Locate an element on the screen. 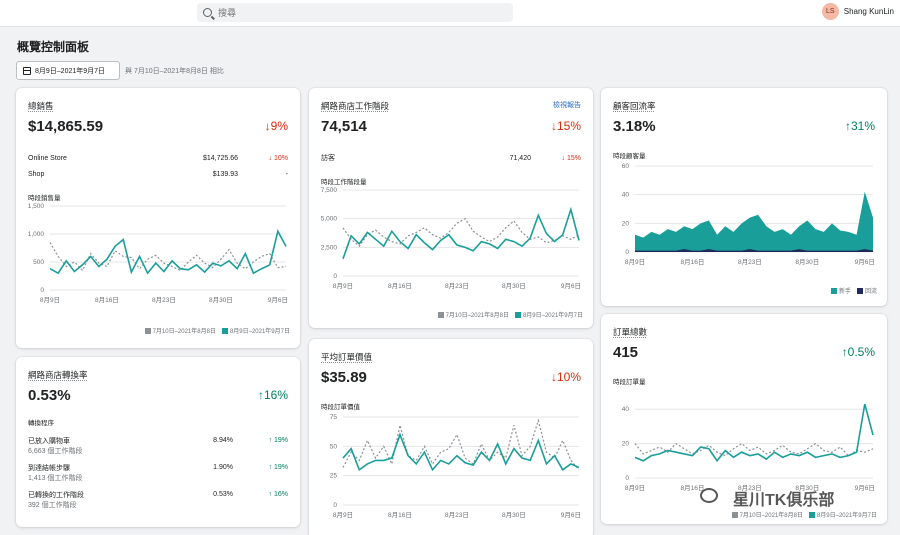 This screenshot has height=535, width=900. table-row: Shop $139.93- is located at coordinates (158, 174).